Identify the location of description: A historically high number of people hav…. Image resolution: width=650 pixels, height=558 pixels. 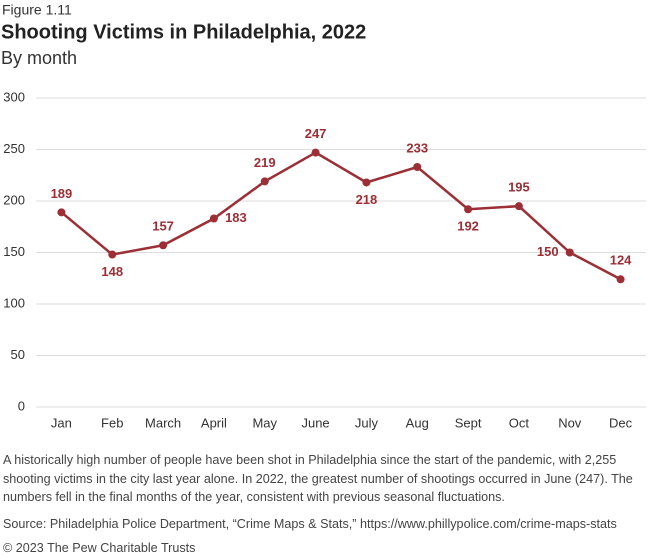
(318, 478).